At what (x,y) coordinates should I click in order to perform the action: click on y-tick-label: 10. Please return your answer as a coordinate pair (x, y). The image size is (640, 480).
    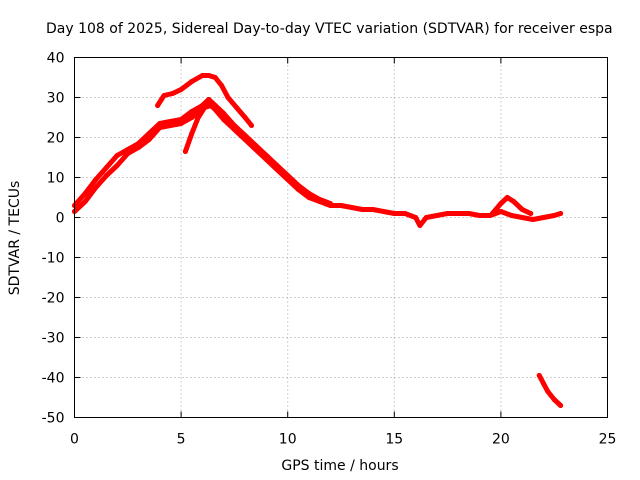
    Looking at the image, I should click on (56, 179).